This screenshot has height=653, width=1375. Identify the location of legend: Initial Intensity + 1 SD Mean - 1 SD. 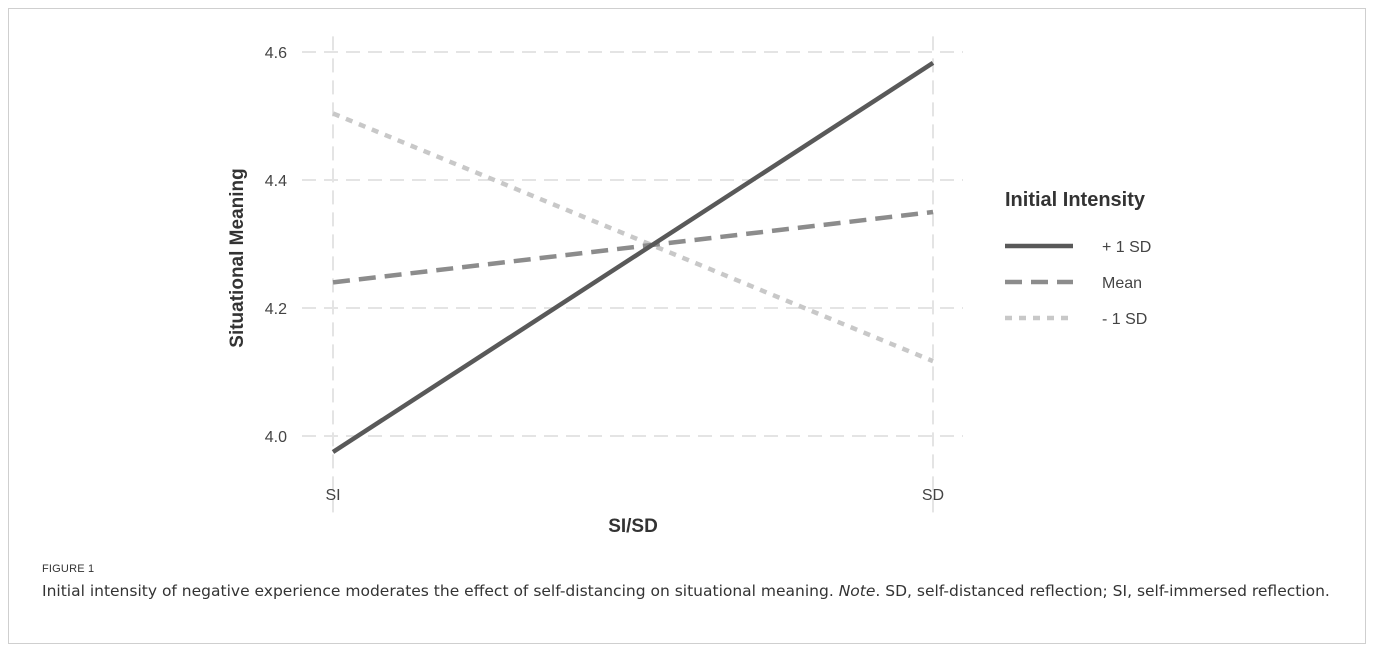
(1078, 258).